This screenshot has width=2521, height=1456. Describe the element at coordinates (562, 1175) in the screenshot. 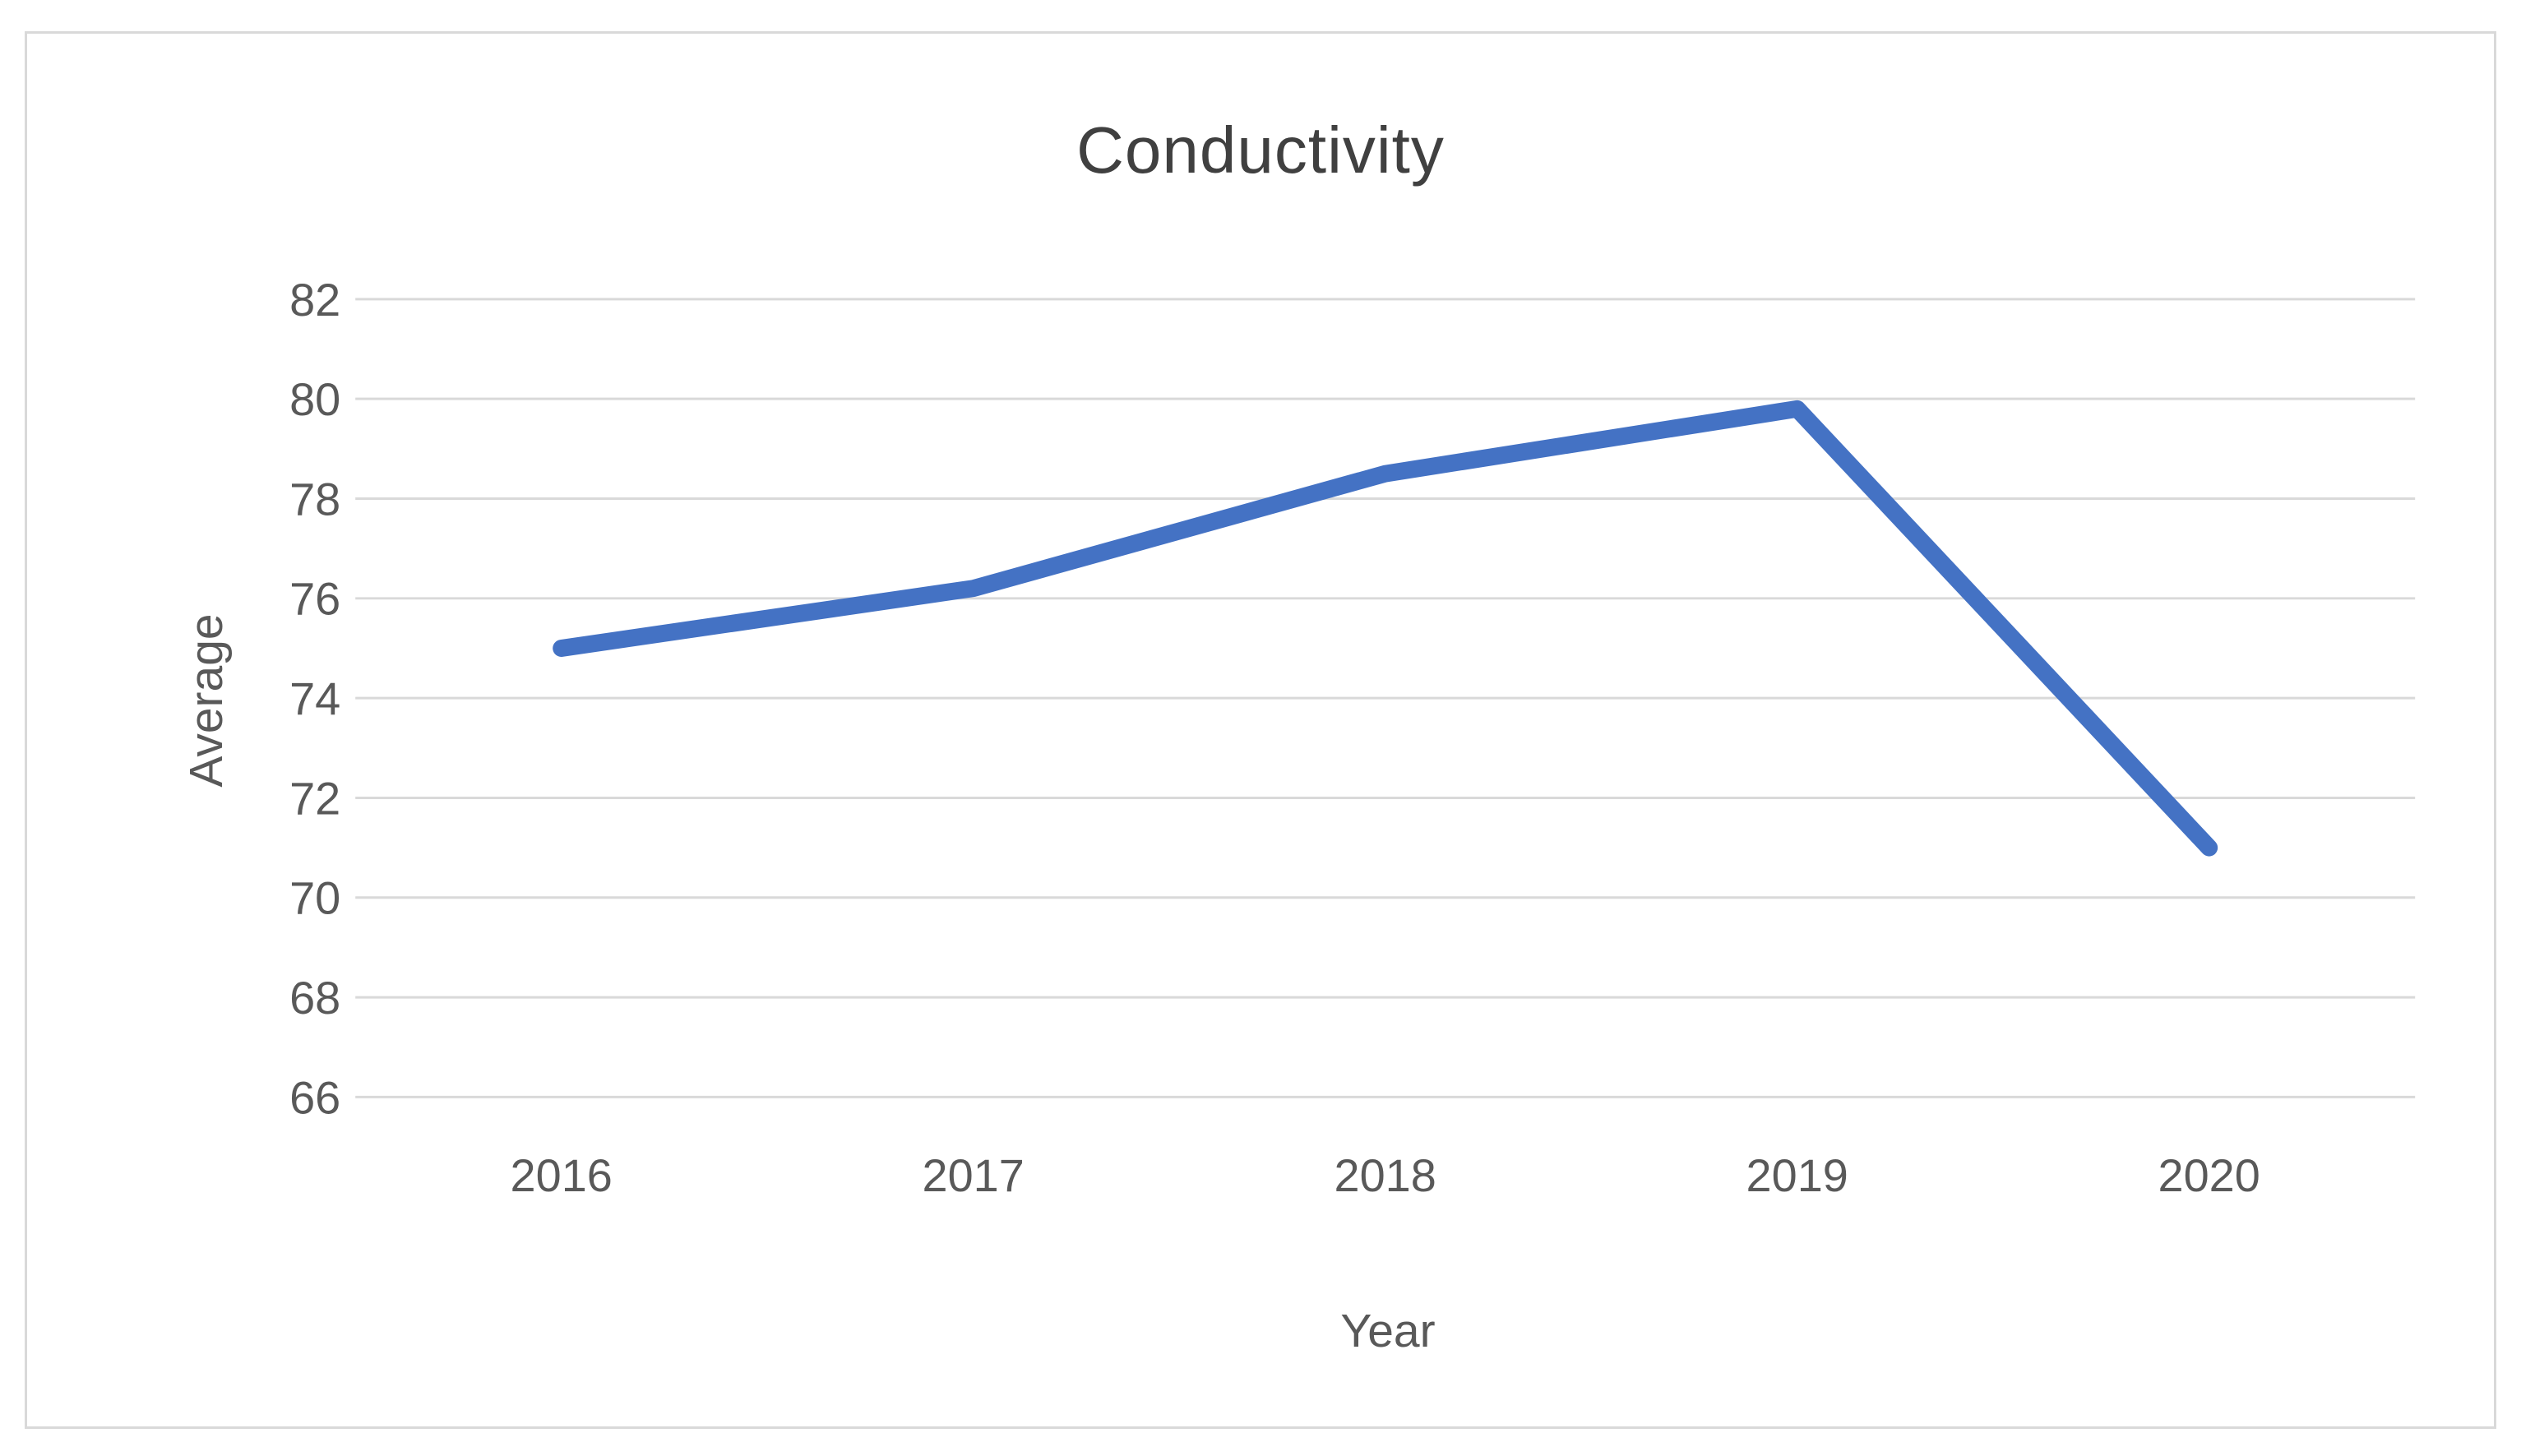

I see `x-tick-label: 2016` at that location.